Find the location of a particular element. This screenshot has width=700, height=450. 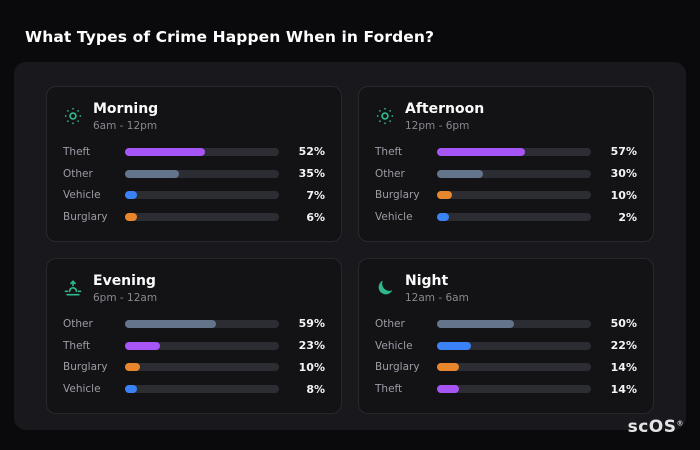

bar-row-theft: Theft 14% is located at coordinates (506, 389).